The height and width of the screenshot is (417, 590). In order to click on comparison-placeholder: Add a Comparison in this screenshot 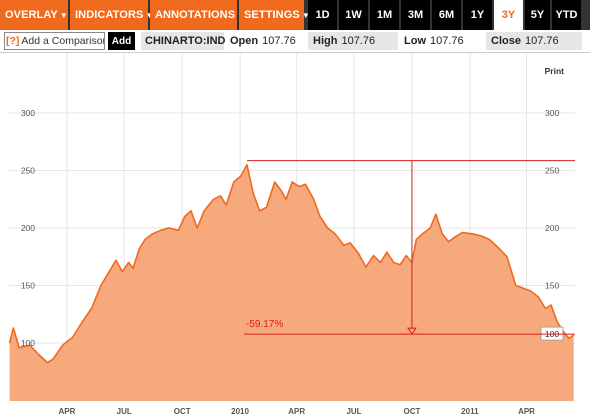, I will do `click(63, 41)`.